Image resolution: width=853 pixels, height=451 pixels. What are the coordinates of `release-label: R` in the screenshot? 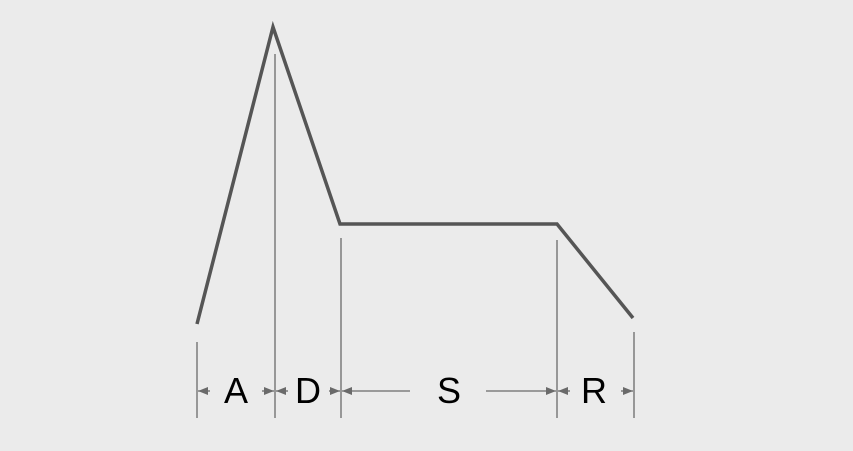 It's located at (594, 390).